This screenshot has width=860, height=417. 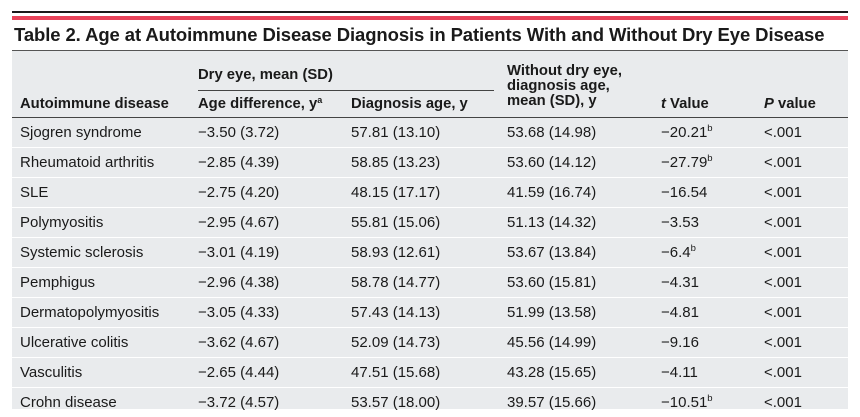 What do you see at coordinates (239, 132) in the screenshot?
I see `cell-age-difference: −3.50 (3.72)` at bounding box center [239, 132].